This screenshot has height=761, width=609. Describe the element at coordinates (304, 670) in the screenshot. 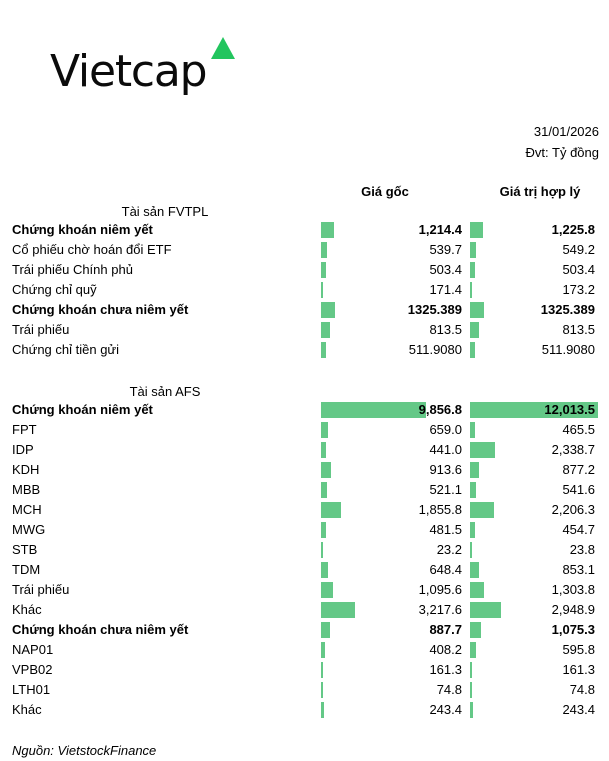

I see `table-row: VPB02 161.3 161.3` at that location.